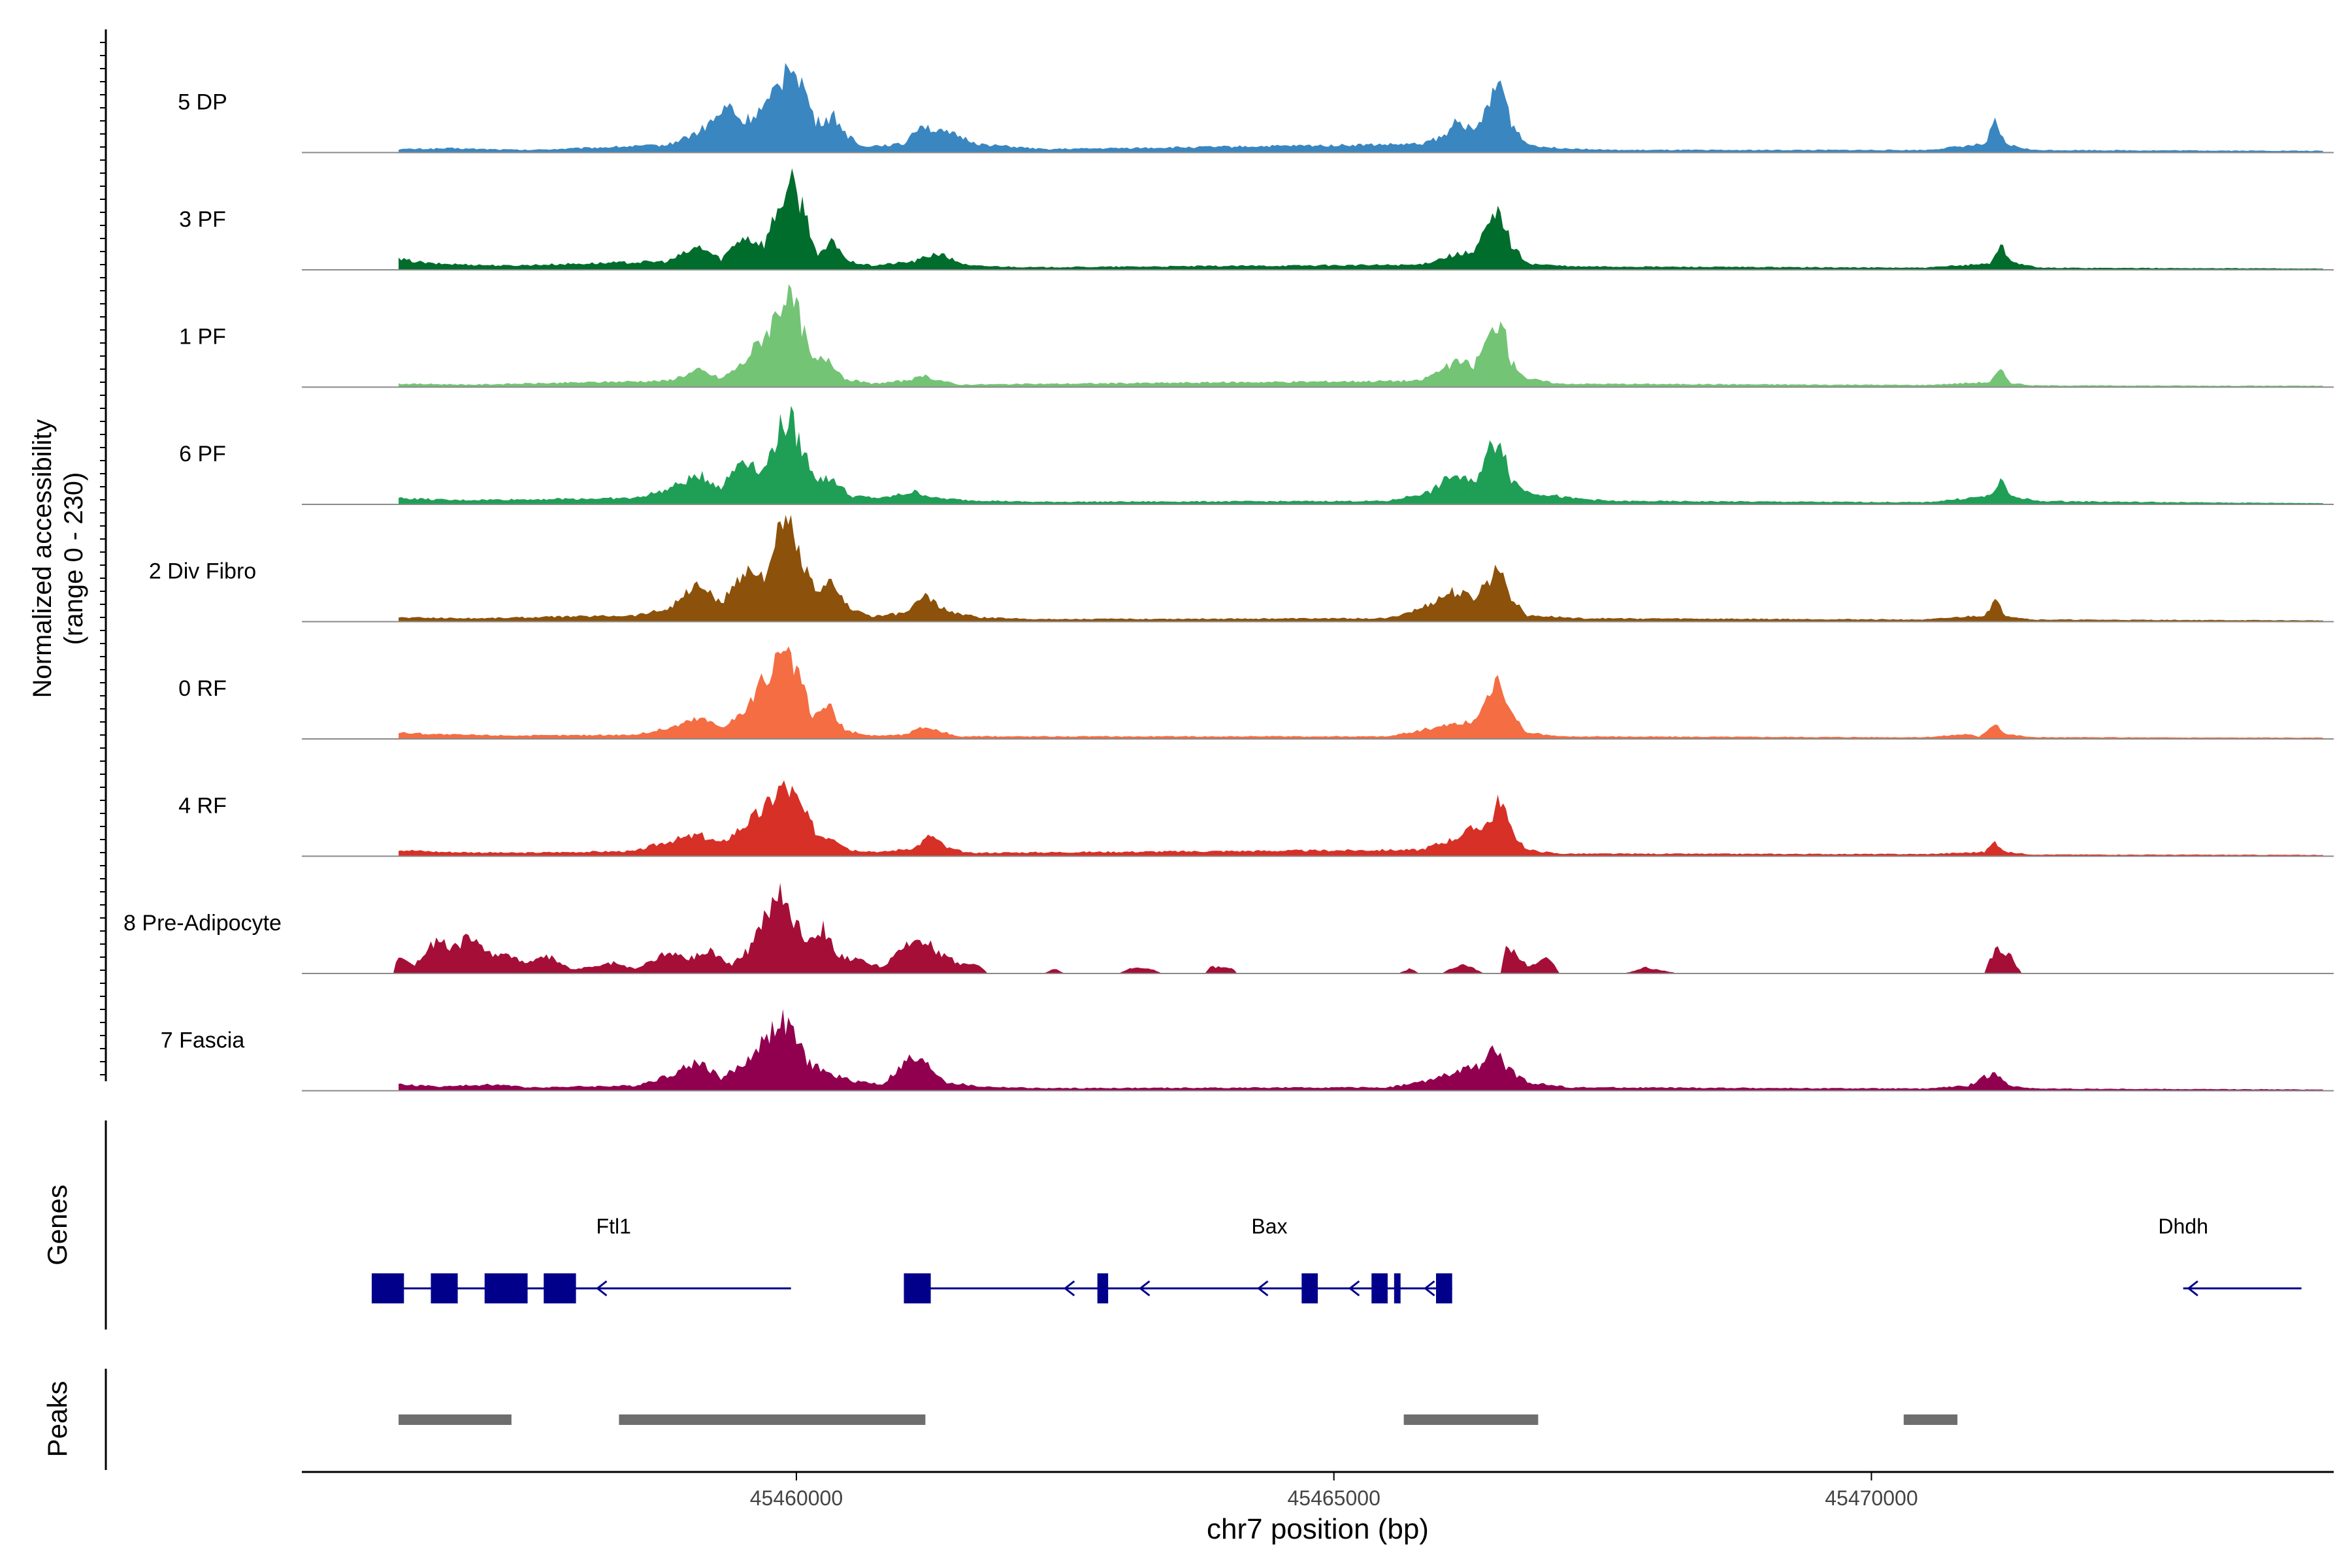 This screenshot has width=2352, height=1568. What do you see at coordinates (1361, 692) in the screenshot?
I see `series-area-0-rf` at bounding box center [1361, 692].